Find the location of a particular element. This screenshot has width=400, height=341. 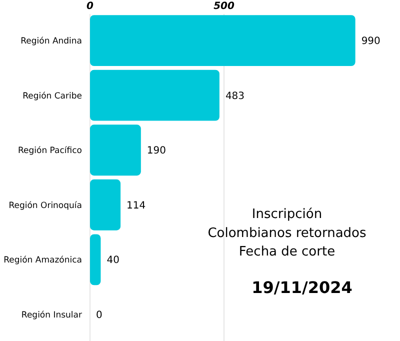

x-tick-label: 500 is located at coordinates (224, 6).